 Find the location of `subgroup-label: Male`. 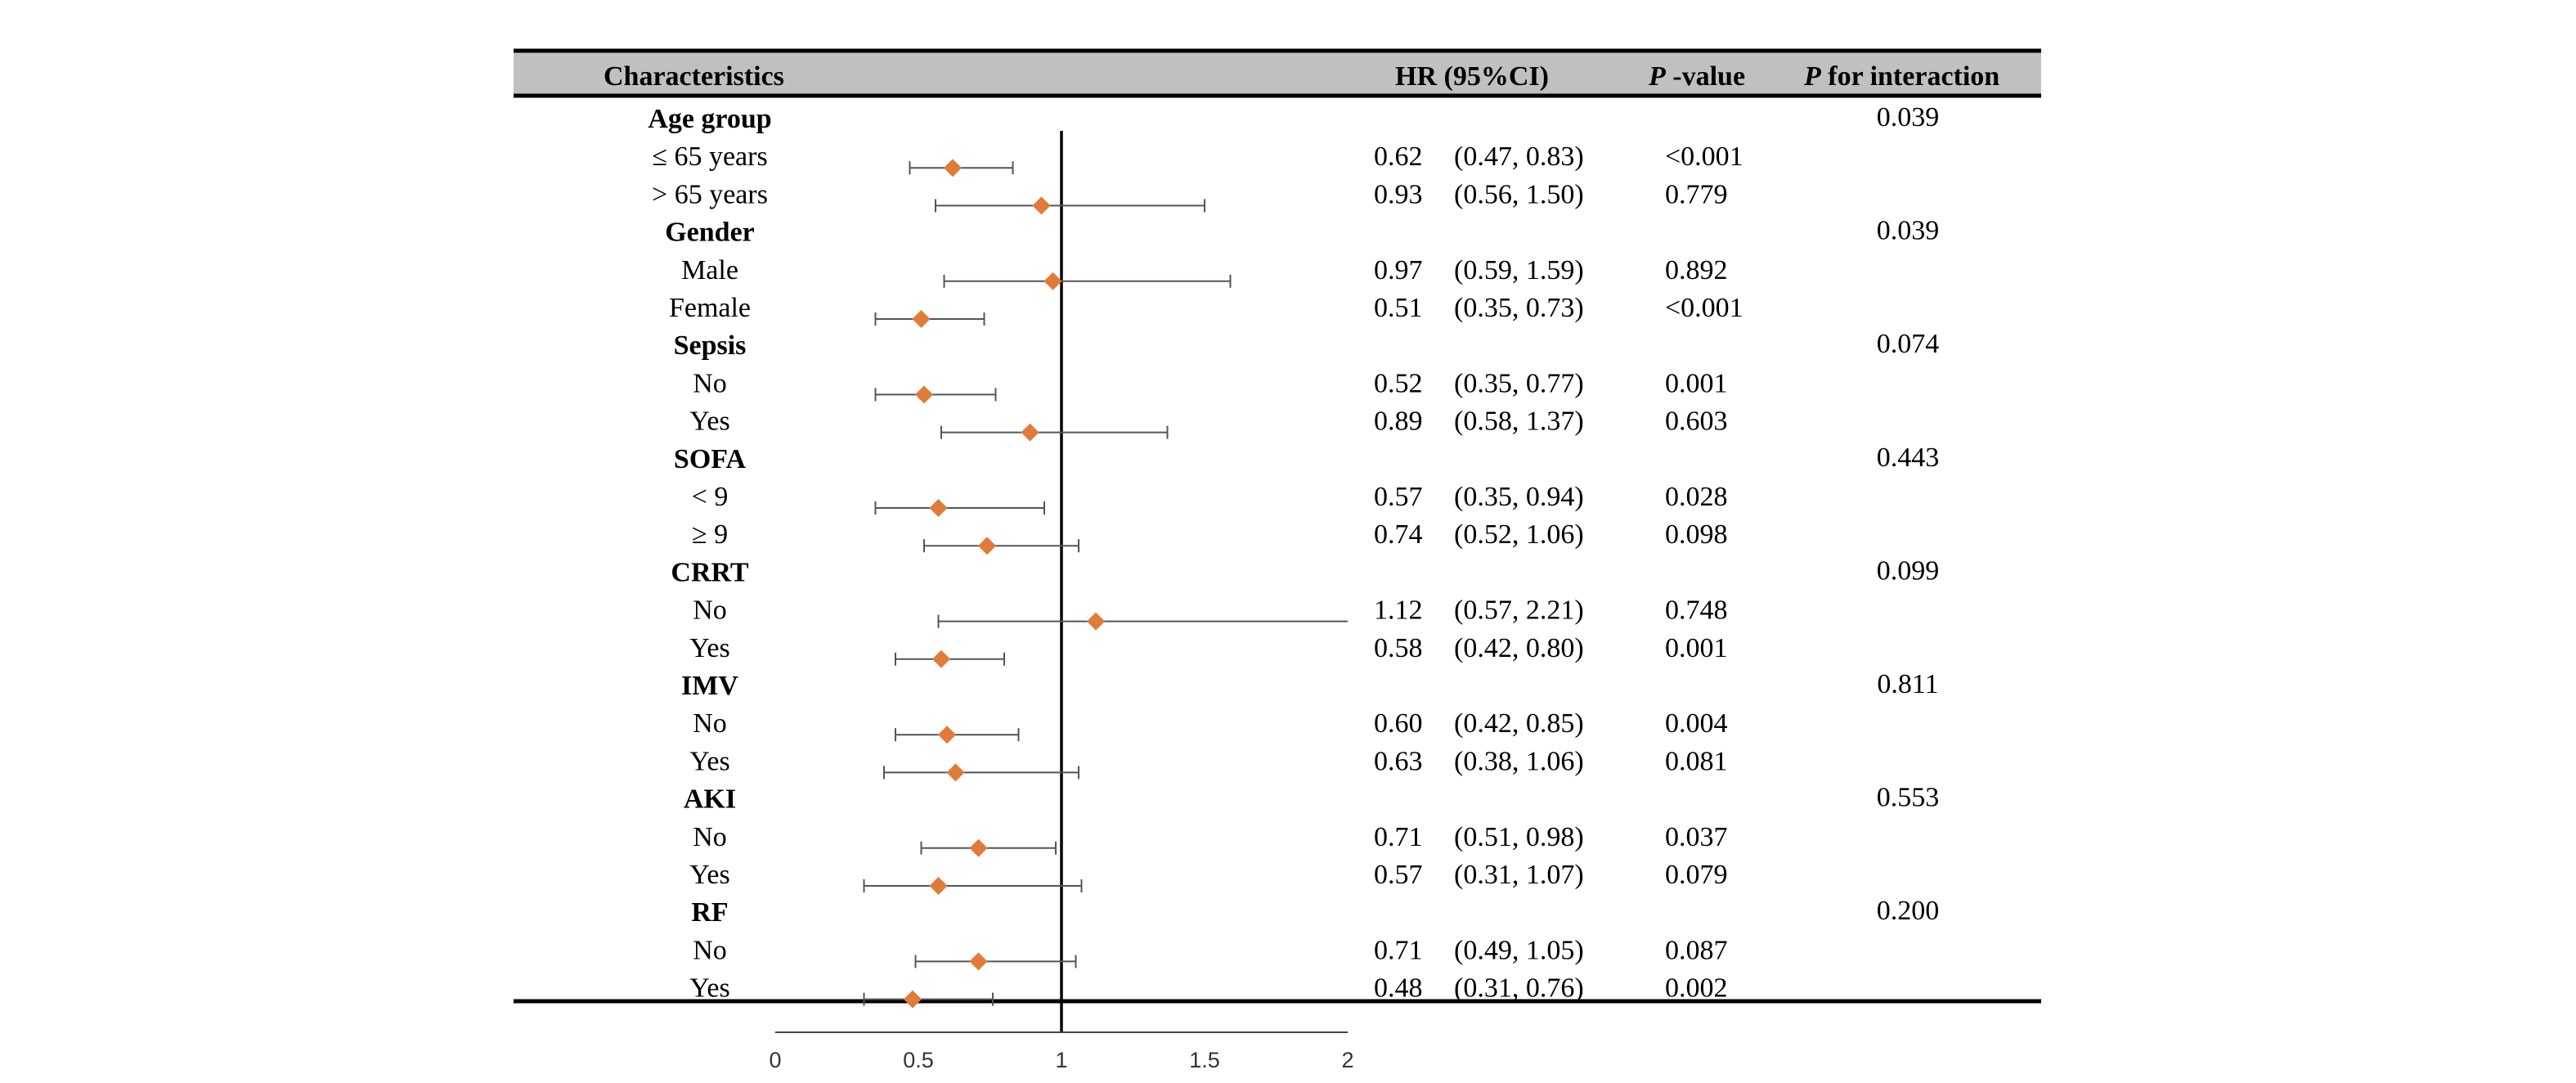

subgroup-label: Male is located at coordinates (709, 270).